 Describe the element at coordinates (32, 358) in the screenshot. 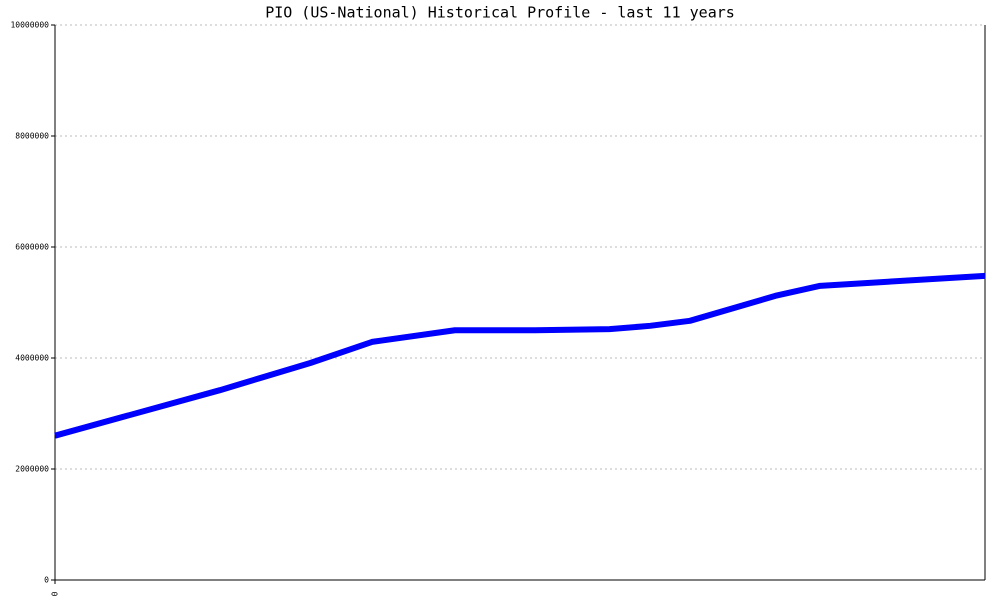

I see `y-tick-label: 4000000` at that location.